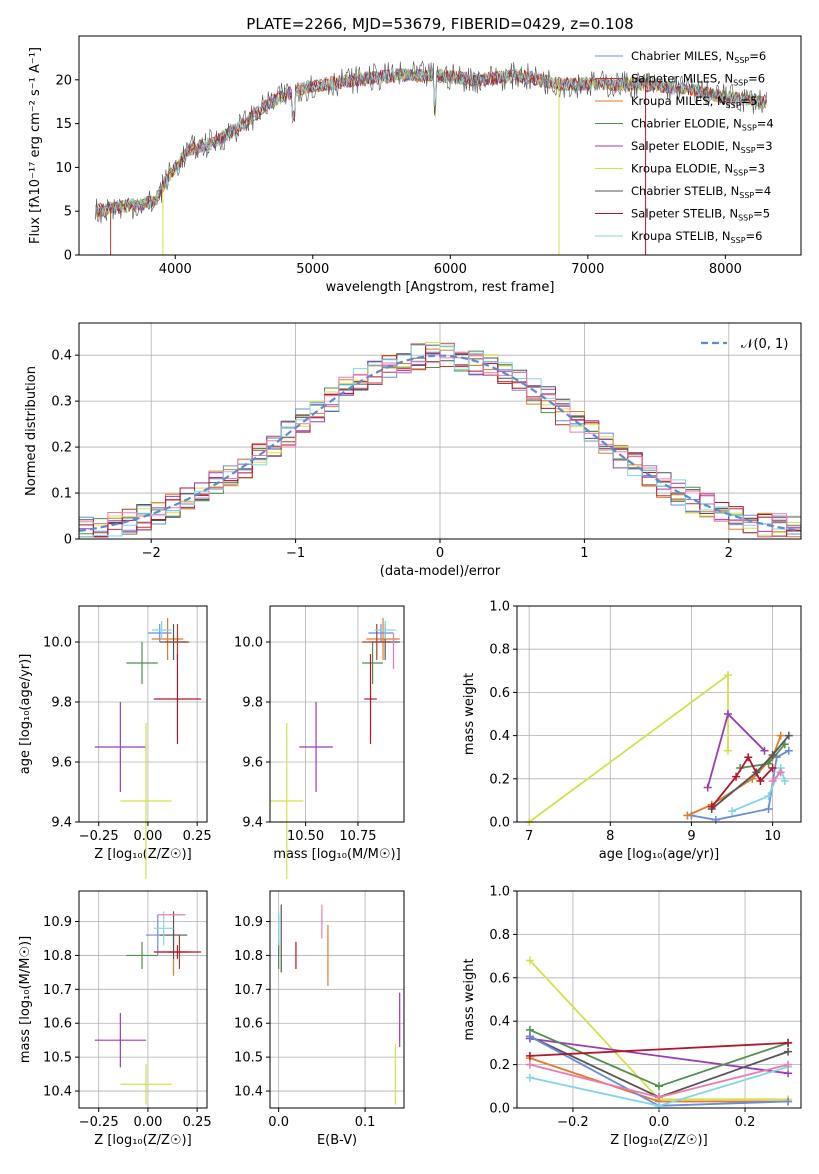 The height and width of the screenshot is (1174, 819). I want to click on x-tick-label: −0.25, so click(99, 1122).